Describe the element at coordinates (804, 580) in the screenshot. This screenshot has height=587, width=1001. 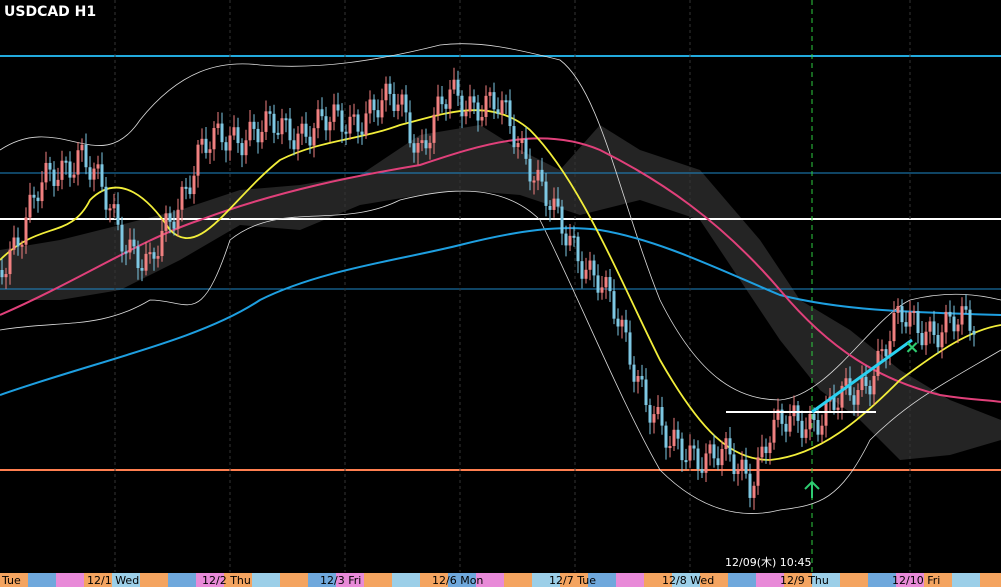
I see `time-label: 12/9 Thu` at that location.